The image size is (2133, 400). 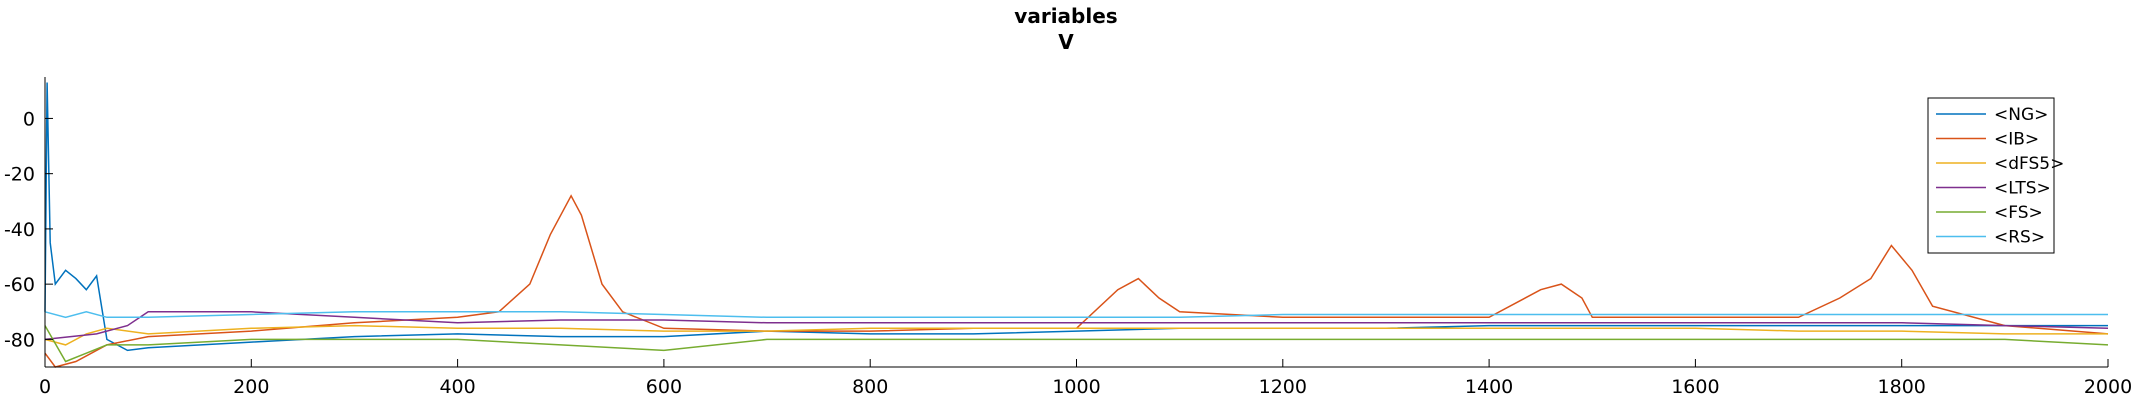 What do you see at coordinates (2019, 238) in the screenshot?
I see `legend-label-5: <RS>` at bounding box center [2019, 238].